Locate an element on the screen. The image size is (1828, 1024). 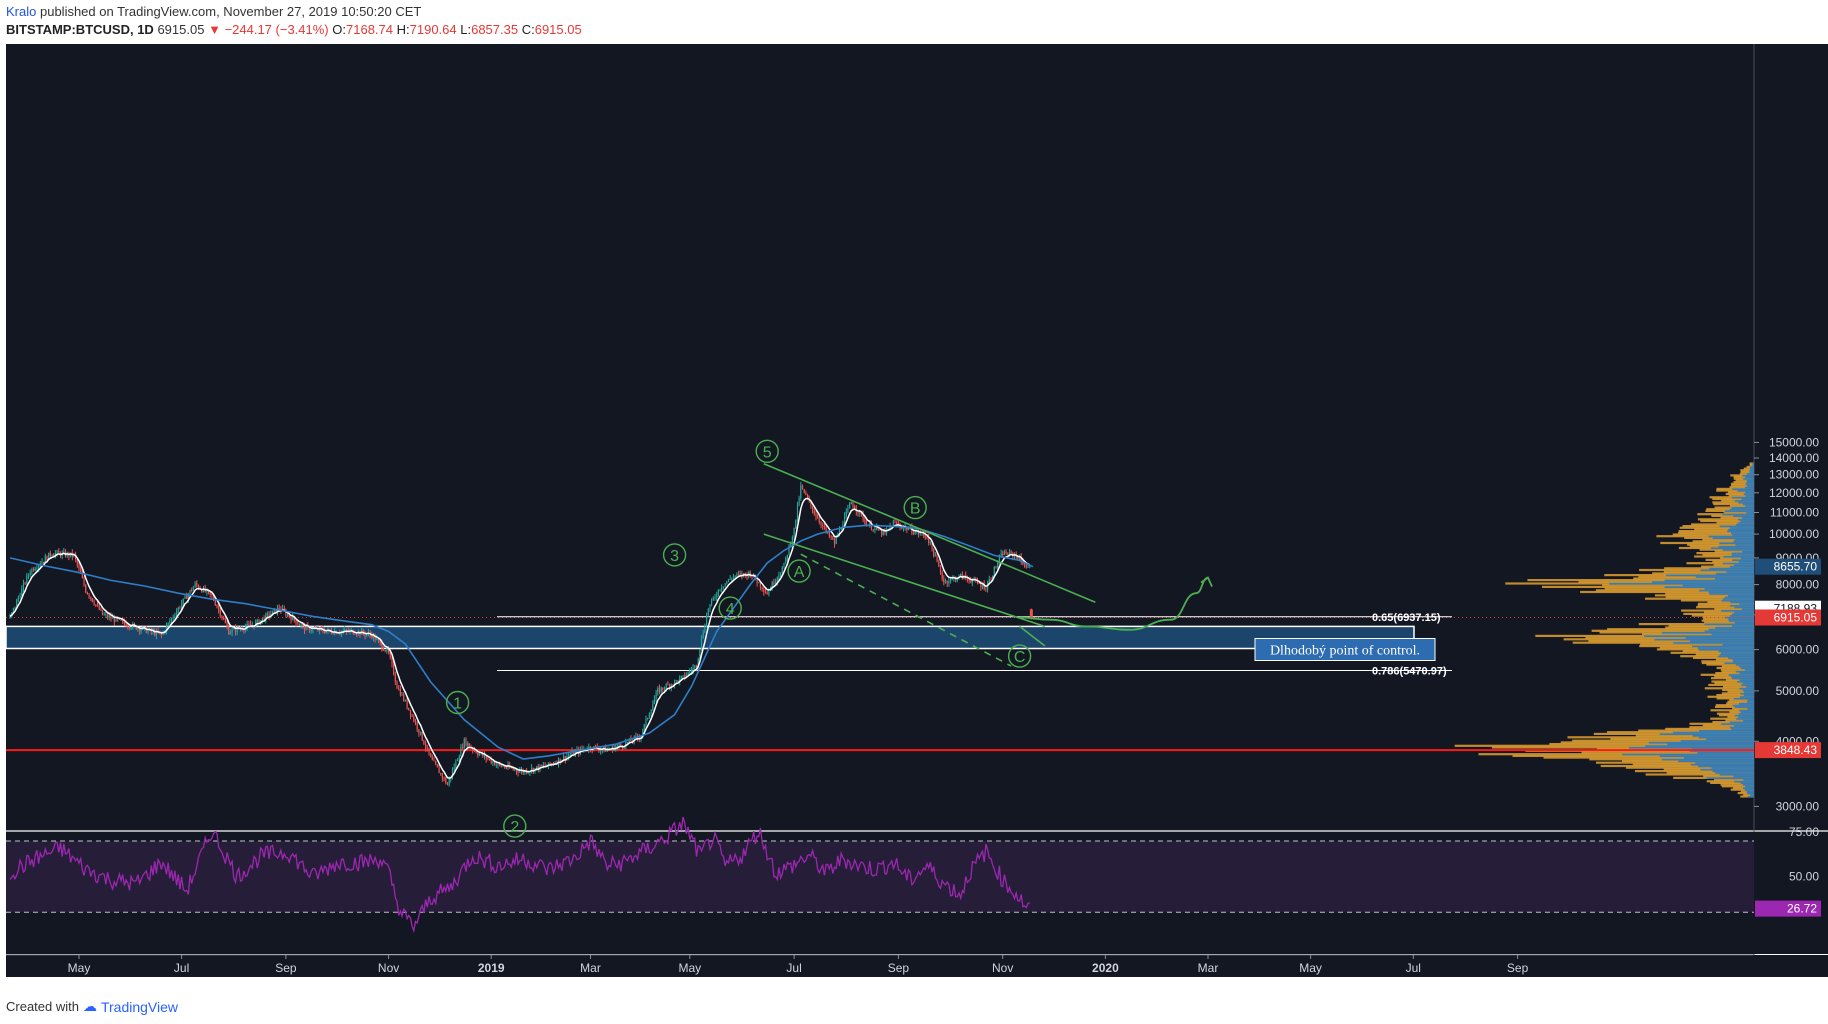
wave-circle is located at coordinates (799, 571).